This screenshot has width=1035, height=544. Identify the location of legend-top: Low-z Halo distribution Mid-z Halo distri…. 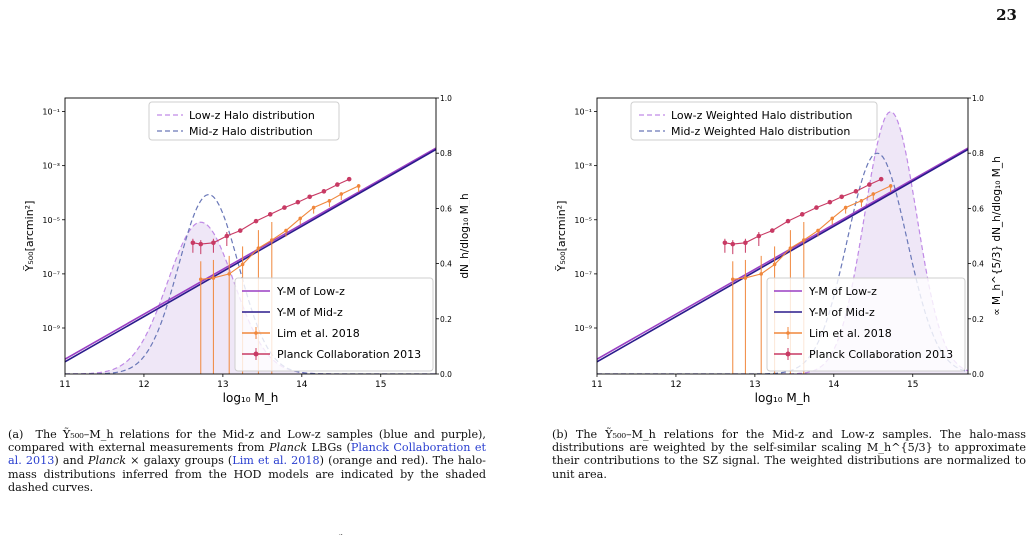
(244, 121).